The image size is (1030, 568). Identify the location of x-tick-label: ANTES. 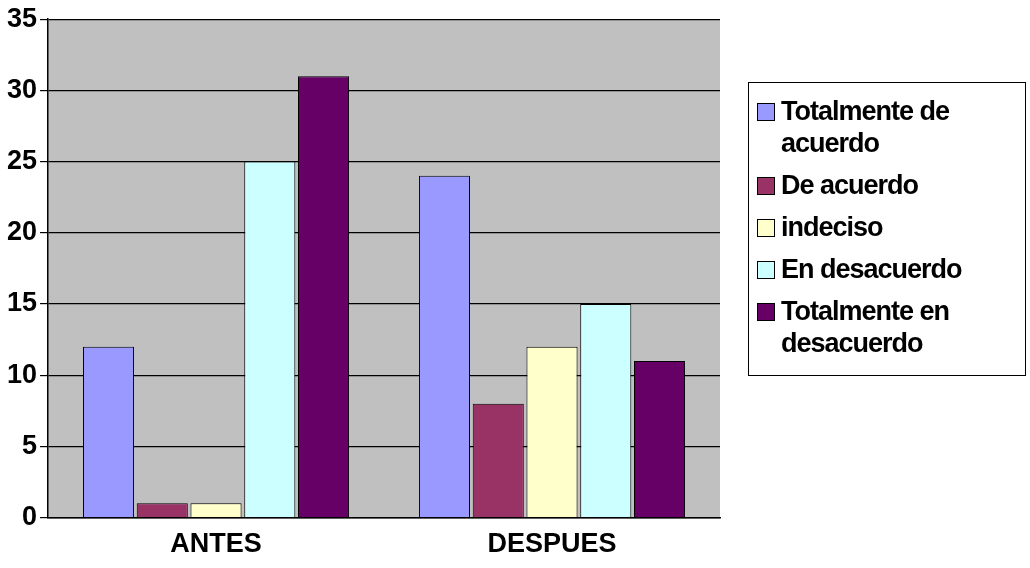
(216, 543).